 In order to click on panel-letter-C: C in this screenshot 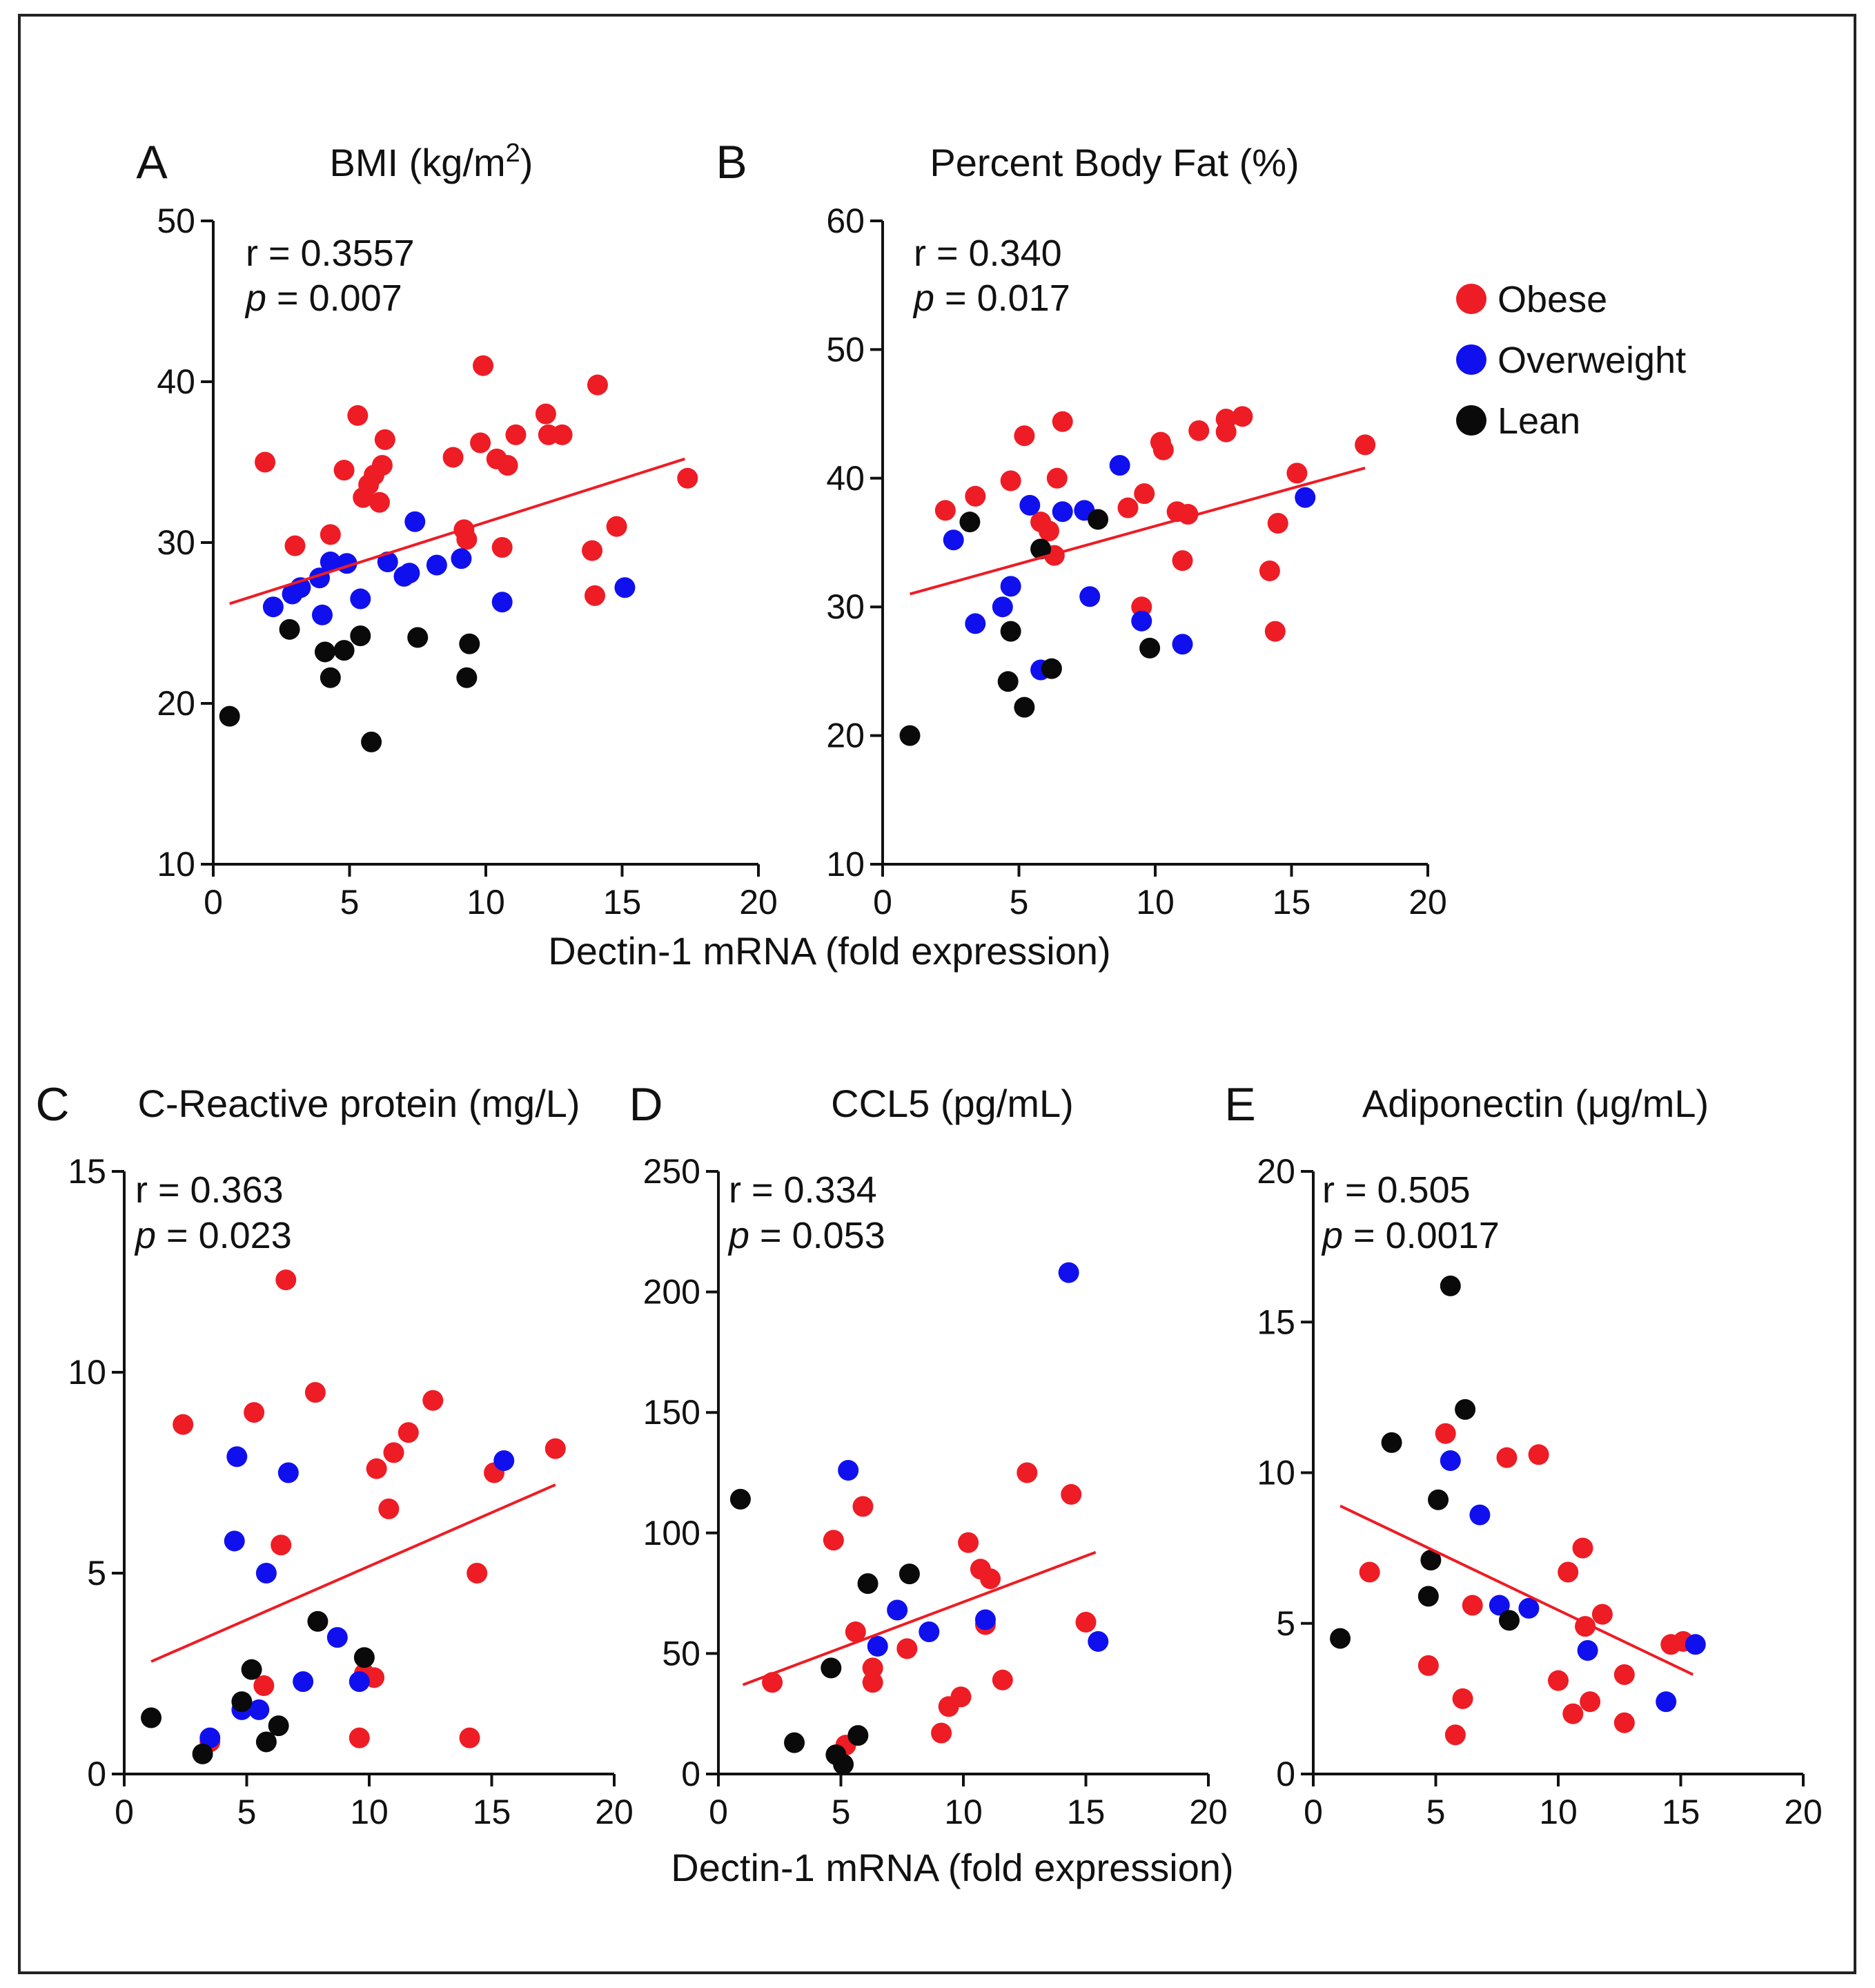, I will do `click(52, 1104)`.